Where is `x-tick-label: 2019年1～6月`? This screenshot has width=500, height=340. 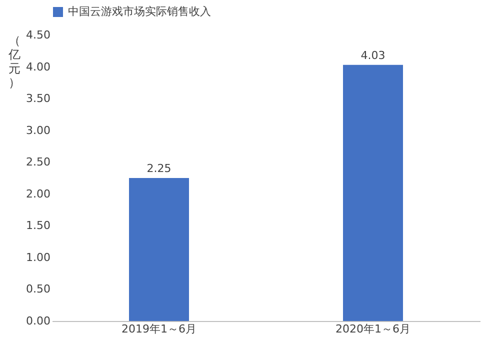
x-tick-label: 2019年1～6月 is located at coordinates (159, 329).